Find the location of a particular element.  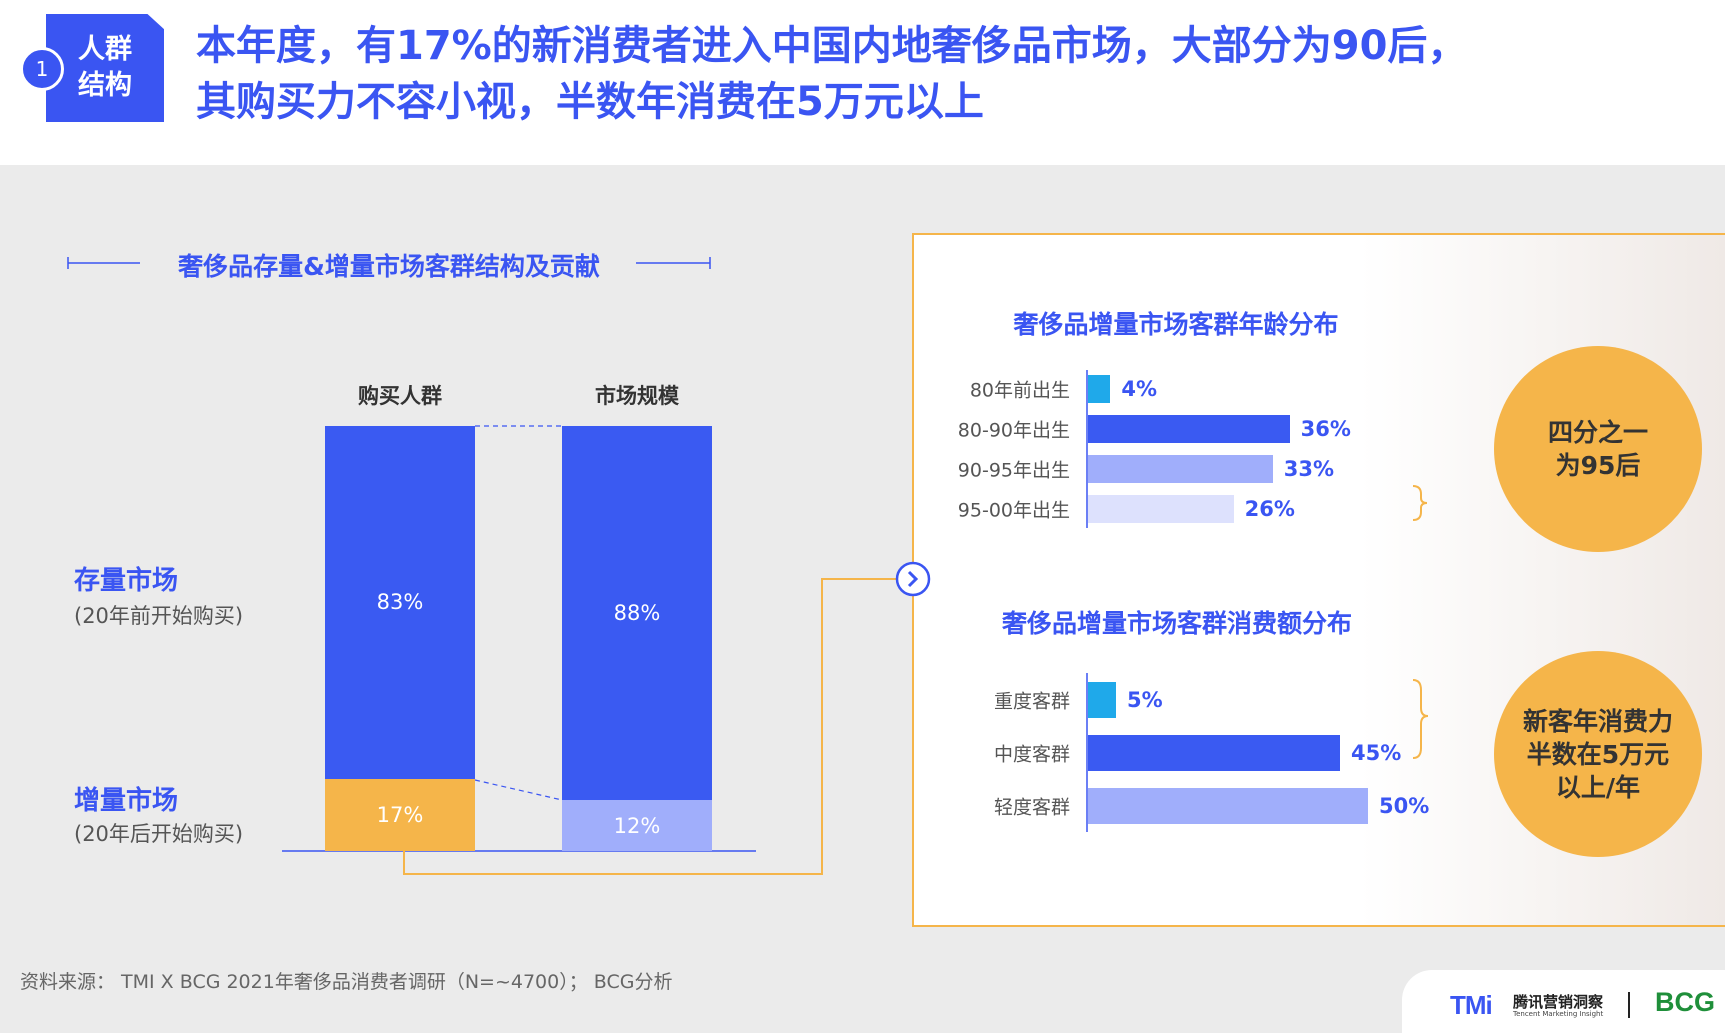

bar-category-label: 80-90年出生 is located at coordinates (1013, 430).